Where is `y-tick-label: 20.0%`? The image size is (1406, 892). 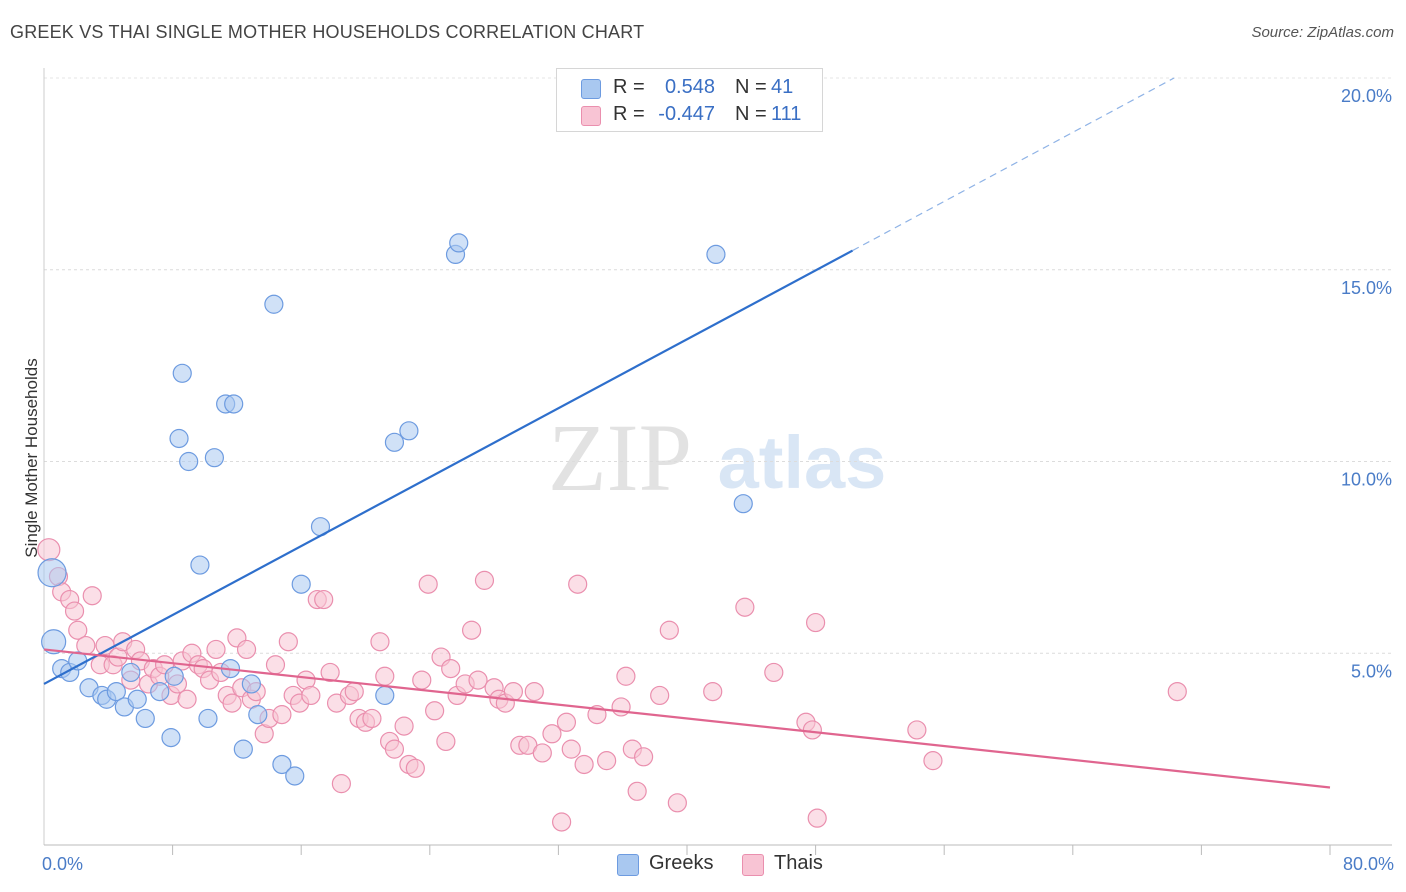
y-tick-label: 20.0% is located at coordinates (1366, 96).